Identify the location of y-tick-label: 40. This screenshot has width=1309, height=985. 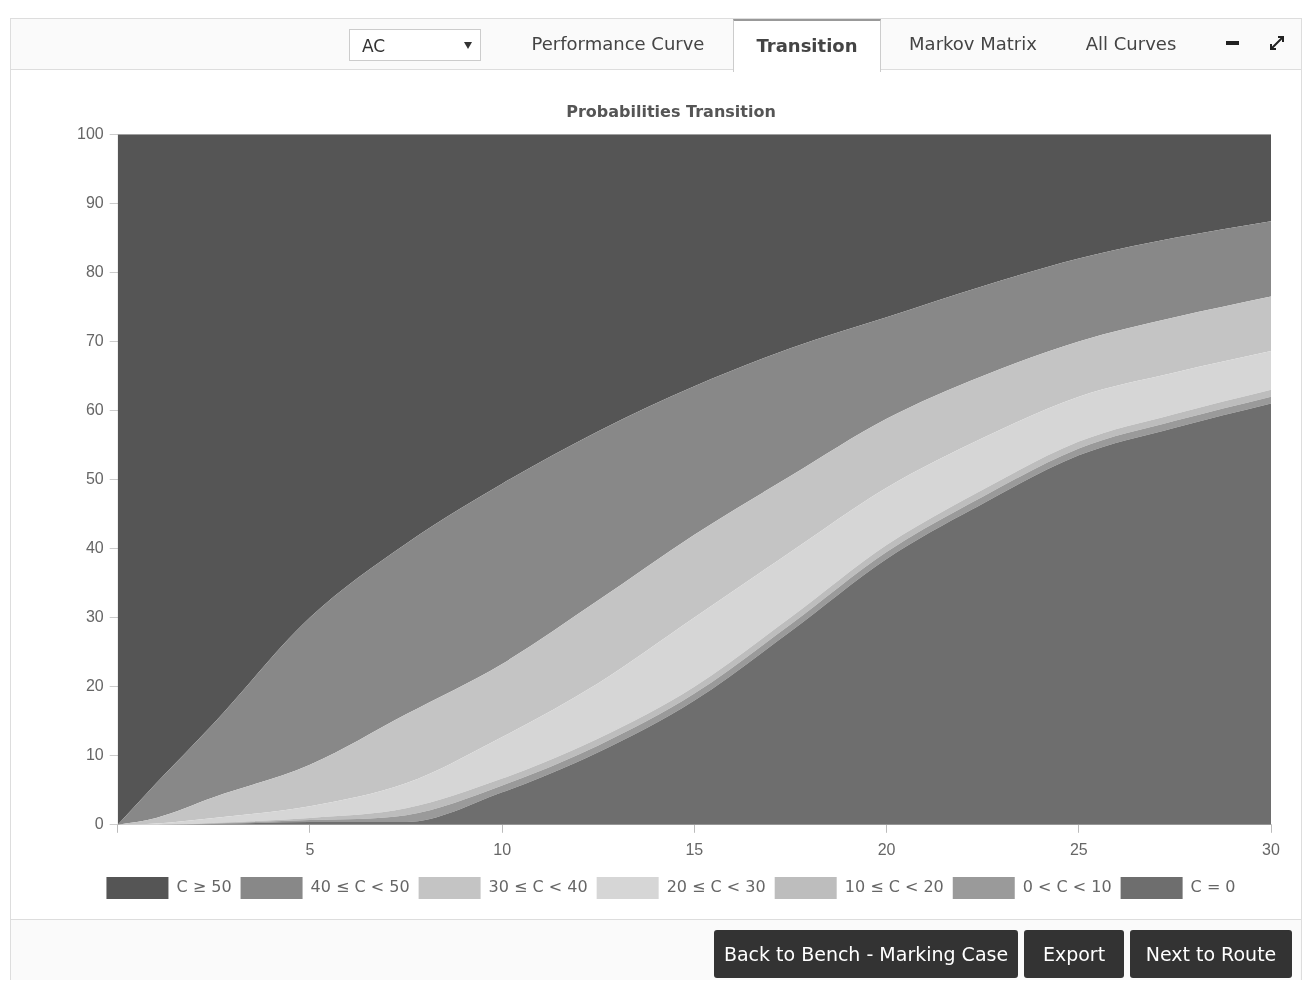
(94, 547).